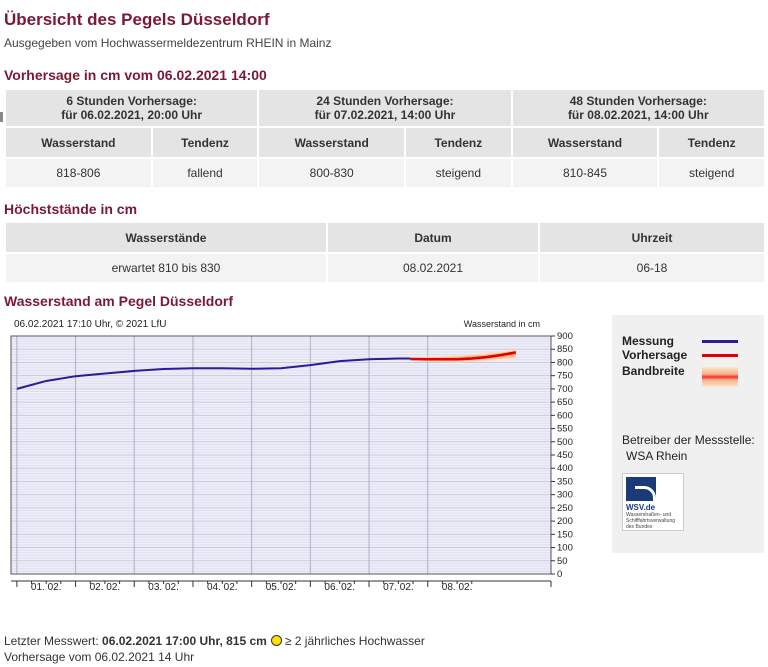 This screenshot has height=667, width=768. Describe the element at coordinates (585, 173) in the screenshot. I see `forecast-48h-wasserstand: 810-845` at that location.